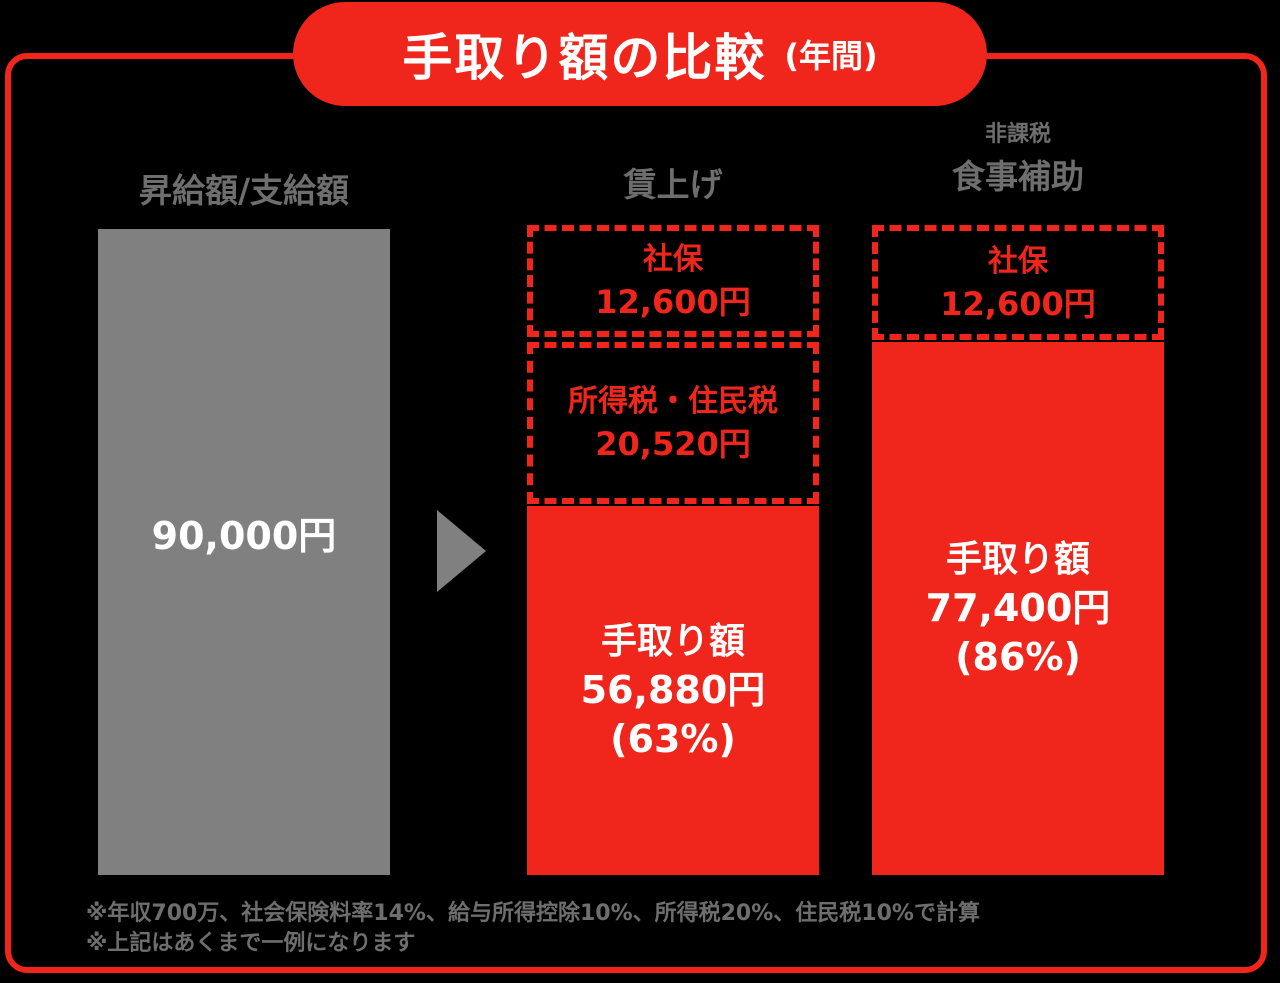 The width and height of the screenshot is (1280, 983). What do you see at coordinates (1018, 176) in the screenshot?
I see `column-label-meal-subsidy: 食事補助` at bounding box center [1018, 176].